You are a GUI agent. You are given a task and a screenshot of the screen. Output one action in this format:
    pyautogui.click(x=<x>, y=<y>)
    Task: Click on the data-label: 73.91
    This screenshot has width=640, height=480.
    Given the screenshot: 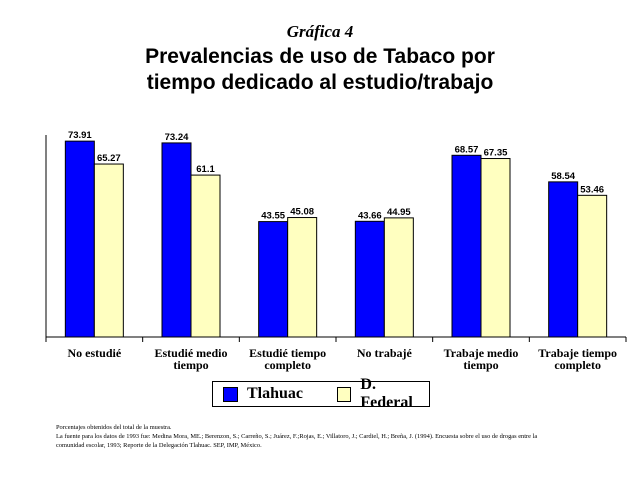 What is the action you would take?
    pyautogui.click(x=80, y=135)
    